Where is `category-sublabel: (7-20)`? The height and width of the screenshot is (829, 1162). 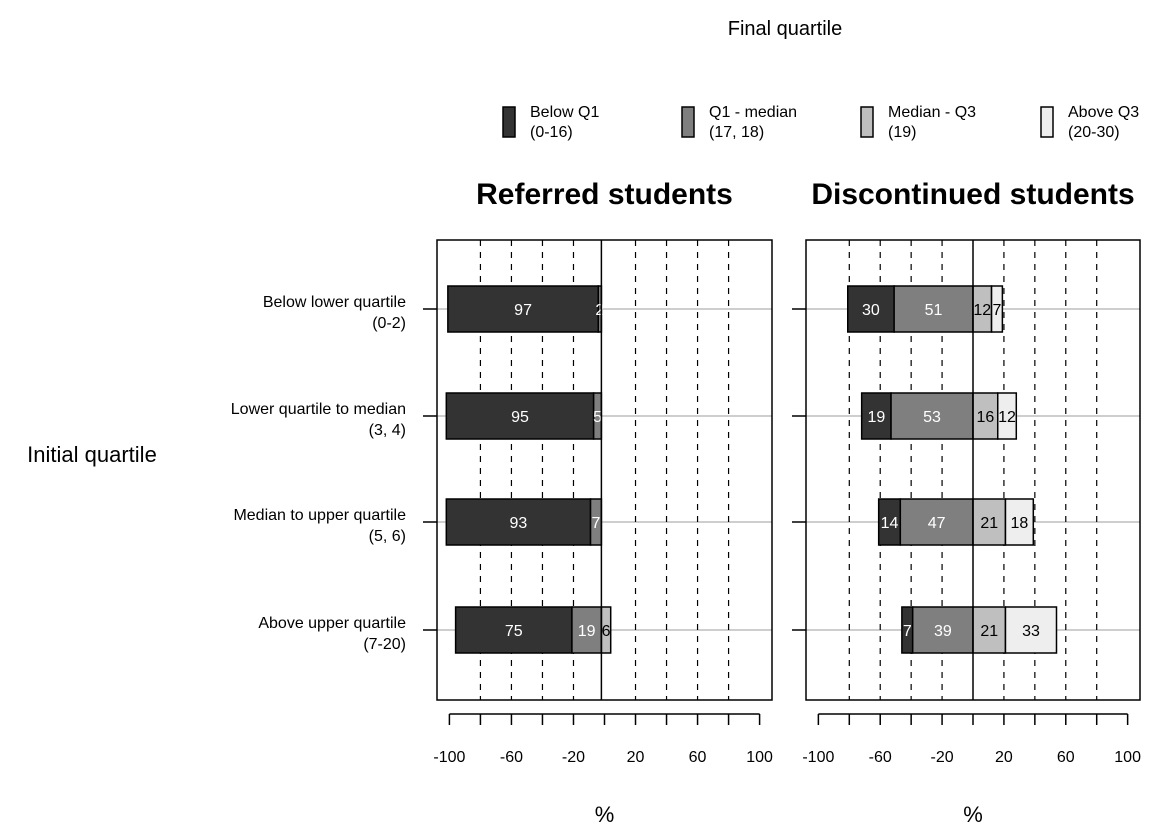 category-sublabel: (7-20) is located at coordinates (384, 644).